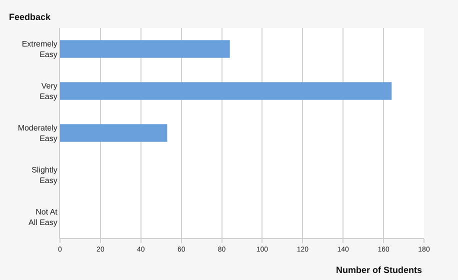 The height and width of the screenshot is (280, 458). What do you see at coordinates (49, 91) in the screenshot?
I see `y-tick-label: Very Easy` at bounding box center [49, 91].